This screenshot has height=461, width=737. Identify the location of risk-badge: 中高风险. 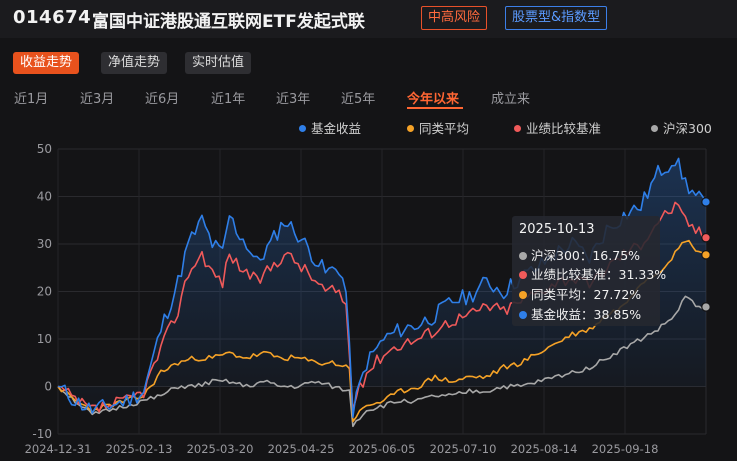
(454, 18).